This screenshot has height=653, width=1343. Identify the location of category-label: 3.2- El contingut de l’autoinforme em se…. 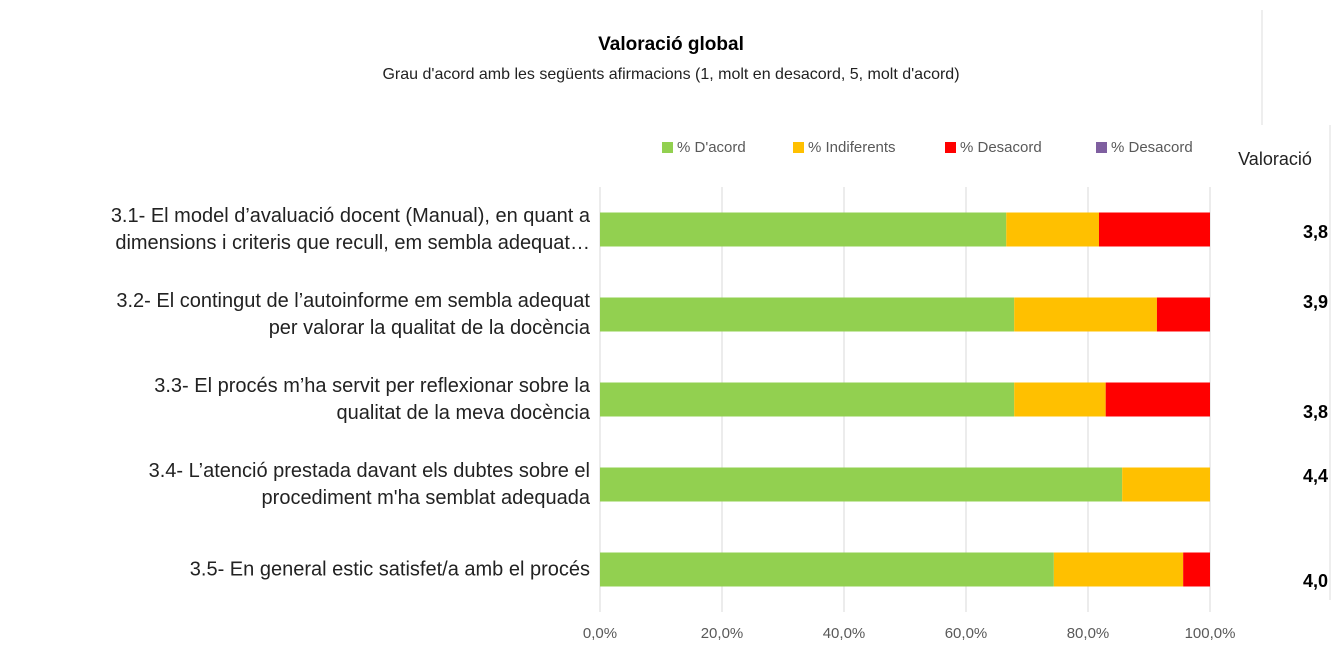
(353, 314).